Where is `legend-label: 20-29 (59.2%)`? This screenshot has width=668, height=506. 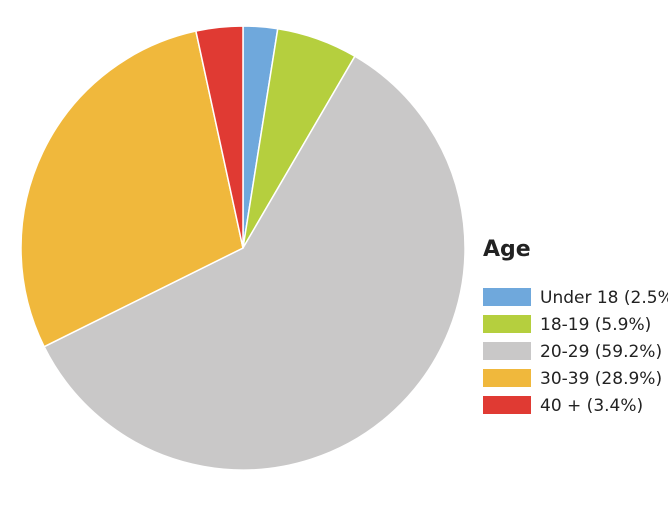 legend-label: 20-29 (59.2%) is located at coordinates (601, 352).